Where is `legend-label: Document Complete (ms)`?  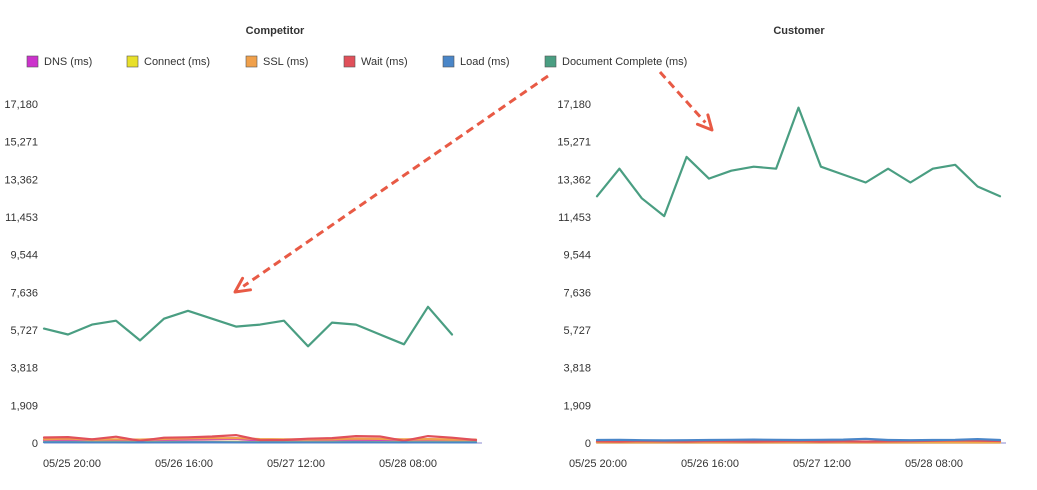 legend-label: Document Complete (ms) is located at coordinates (624, 62).